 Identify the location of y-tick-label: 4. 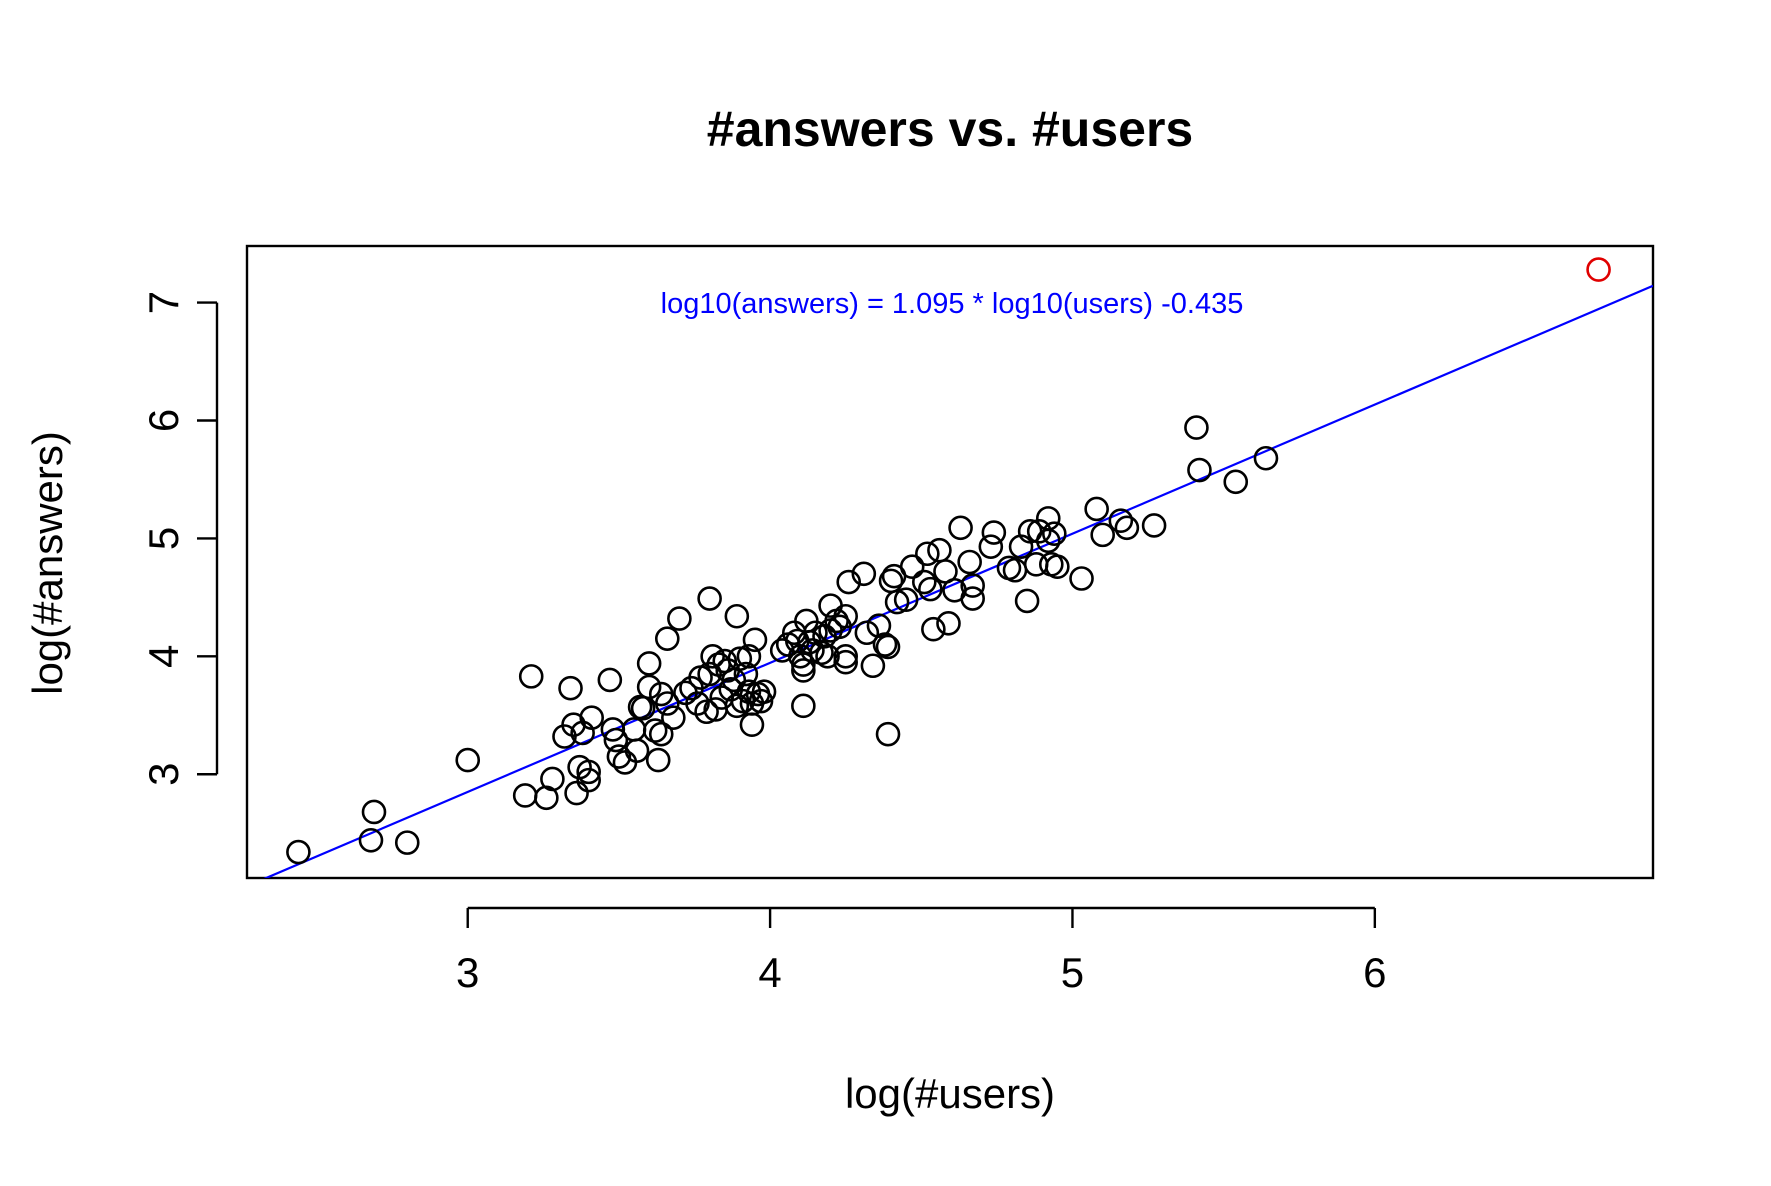
(163, 656).